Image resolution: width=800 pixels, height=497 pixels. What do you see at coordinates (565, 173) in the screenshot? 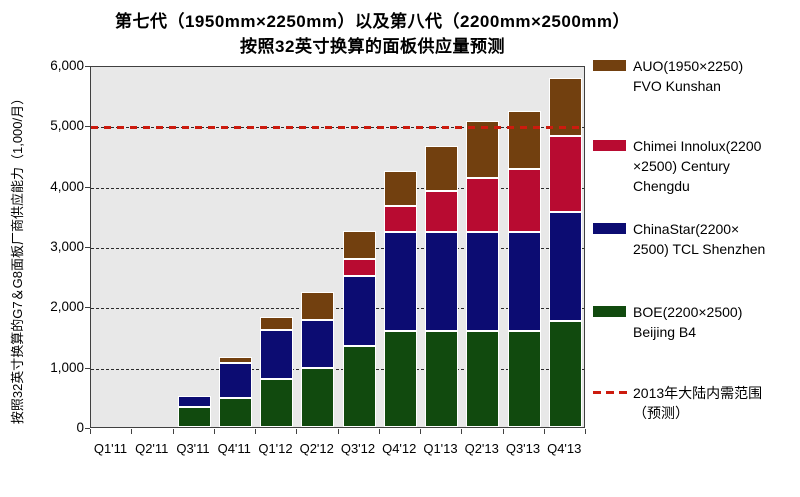
I see `bar-segment-chimei innolux-Q4'13` at bounding box center [565, 173].